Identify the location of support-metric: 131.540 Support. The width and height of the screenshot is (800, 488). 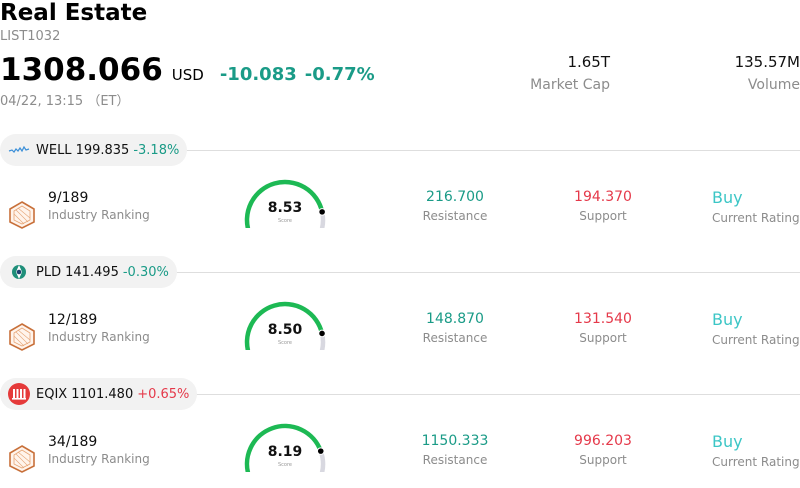
(603, 328).